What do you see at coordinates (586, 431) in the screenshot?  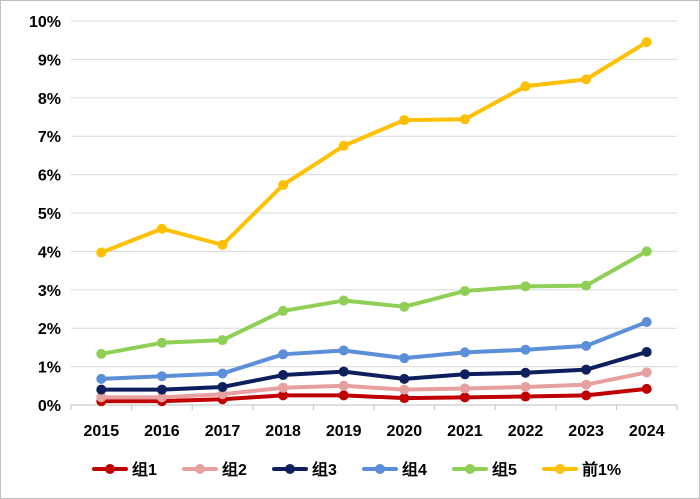 I see `x-tick-label: 2023` at bounding box center [586, 431].